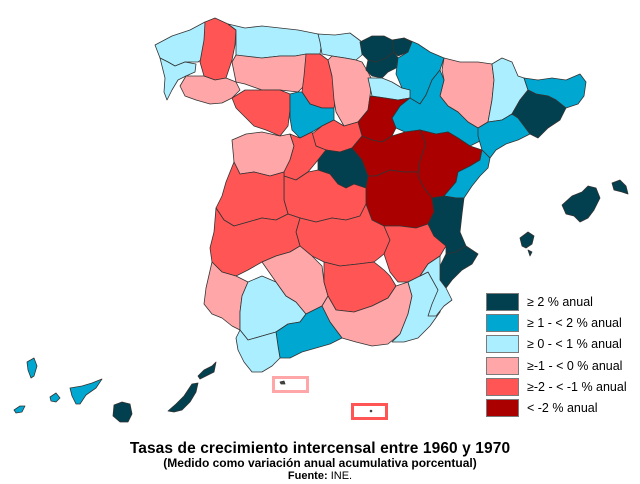 The image size is (640, 484). I want to click on legend-label: ≥ 1 - < 2 % anual, so click(574, 322).